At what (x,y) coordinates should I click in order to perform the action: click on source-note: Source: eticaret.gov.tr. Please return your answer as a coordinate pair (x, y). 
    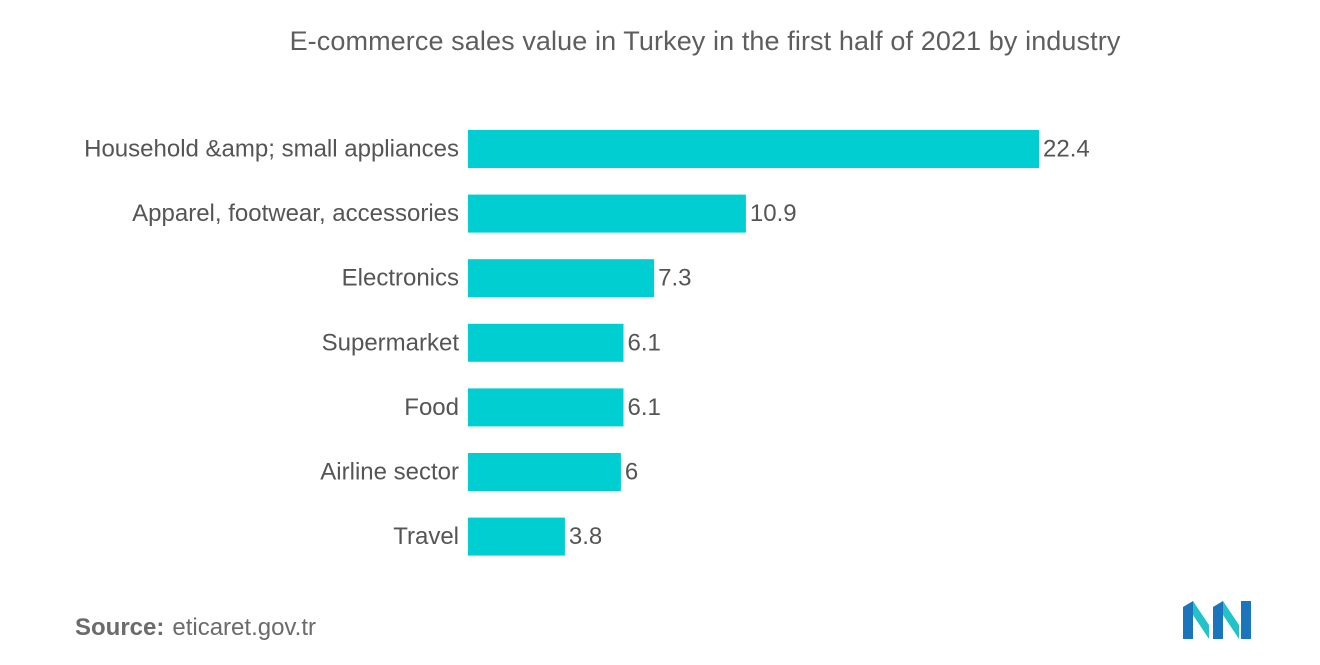
    Looking at the image, I should click on (195, 628).